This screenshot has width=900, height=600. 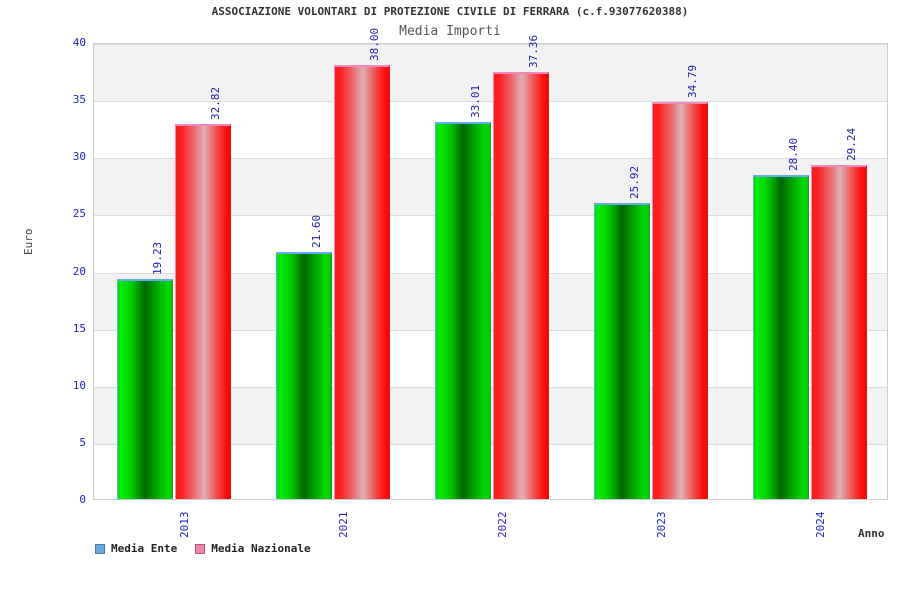 I want to click on bar-value-label: 29.24, so click(x=851, y=144).